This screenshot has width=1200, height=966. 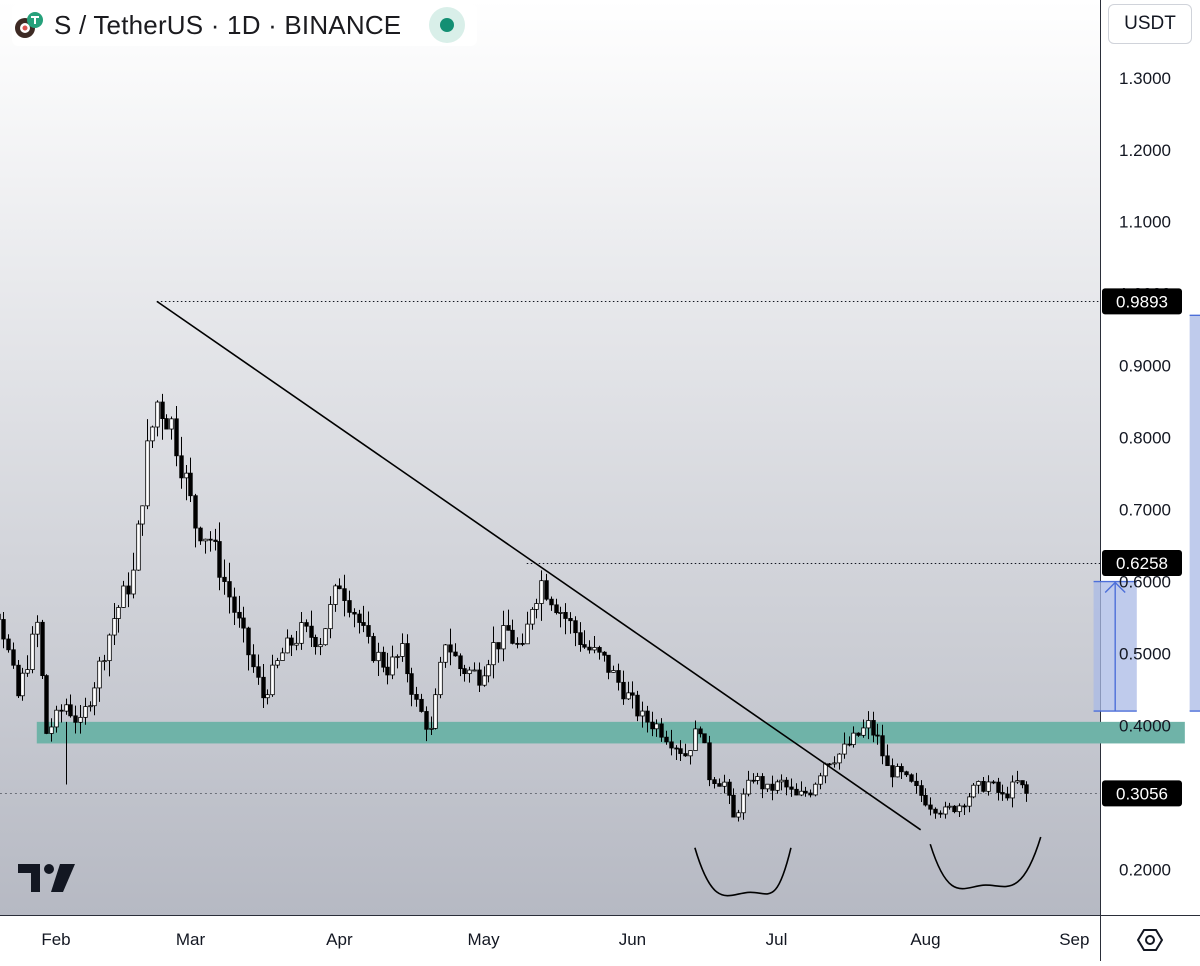 I want to click on y-tick-label: 1.3000, so click(x=1145, y=78).